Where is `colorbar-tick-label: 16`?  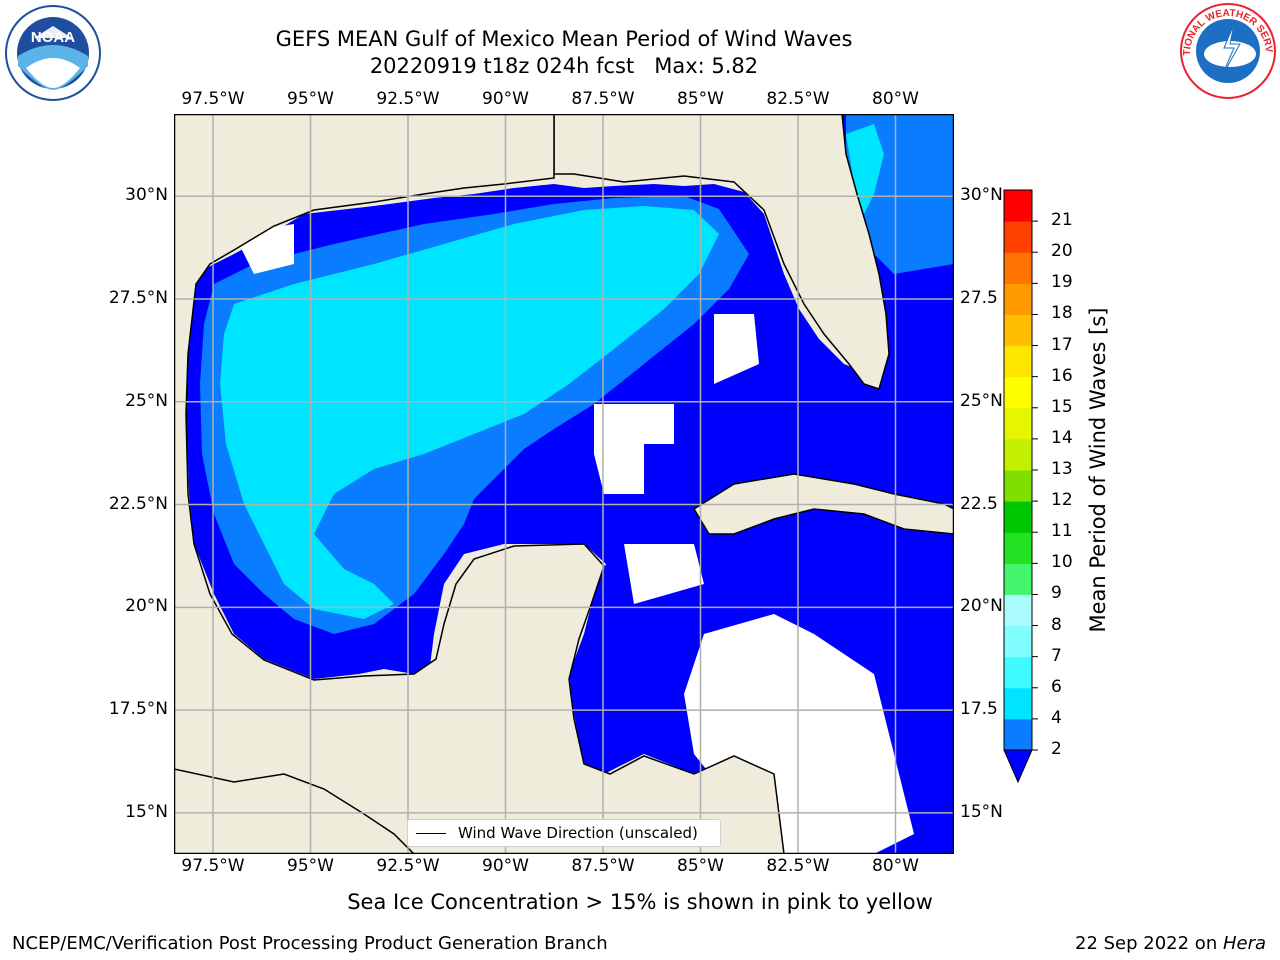 colorbar-tick-label: 16 is located at coordinates (1062, 375).